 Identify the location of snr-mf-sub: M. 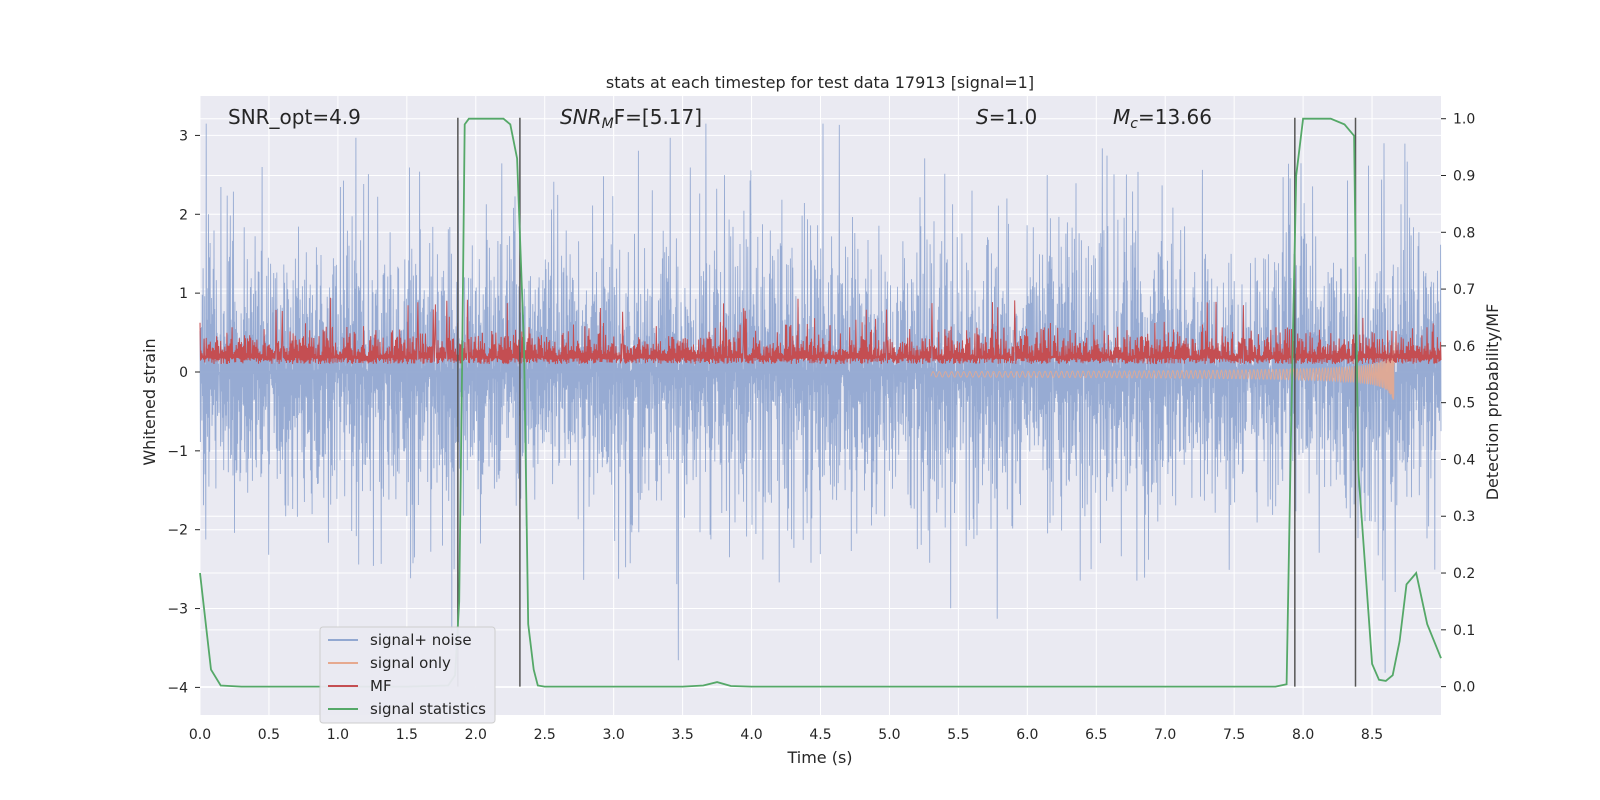
(608, 124).